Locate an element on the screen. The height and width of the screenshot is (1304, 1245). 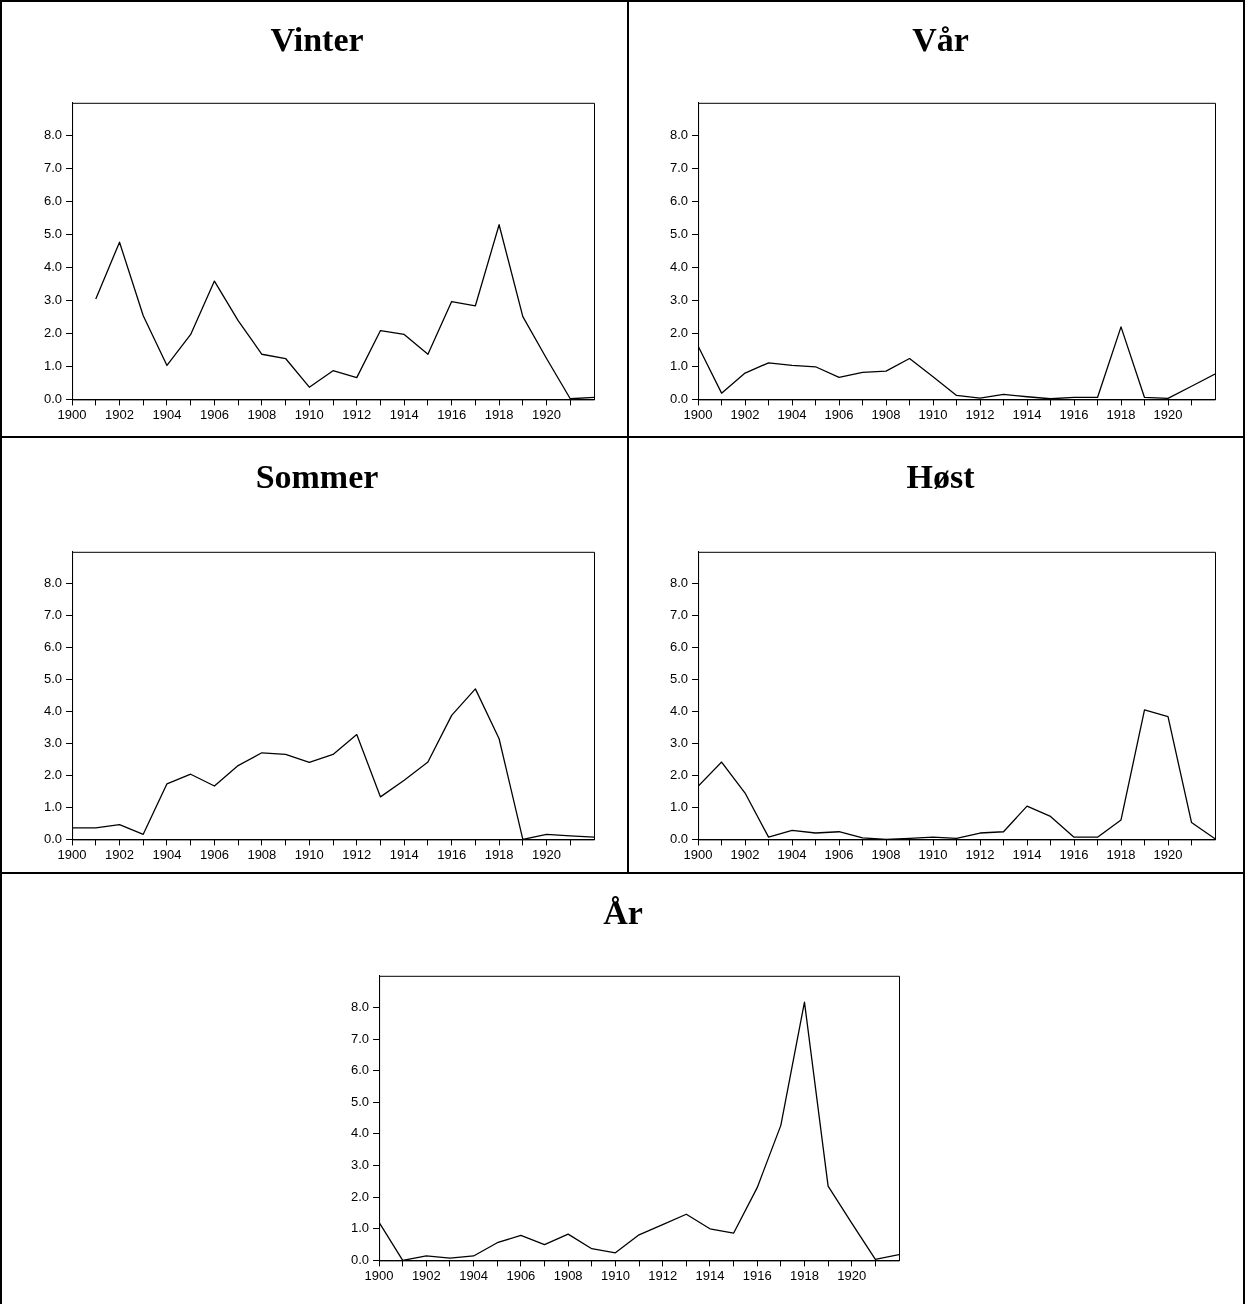
chart-title: Høst is located at coordinates (941, 477).